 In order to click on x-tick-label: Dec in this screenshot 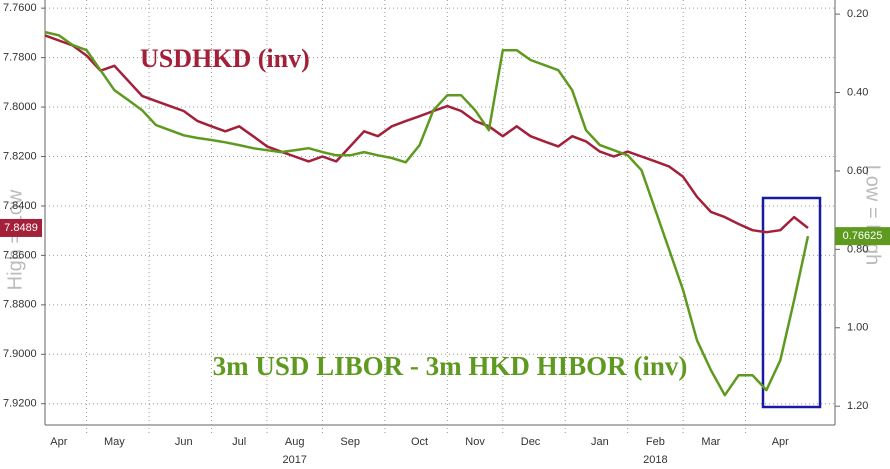, I will do `click(531, 442)`.